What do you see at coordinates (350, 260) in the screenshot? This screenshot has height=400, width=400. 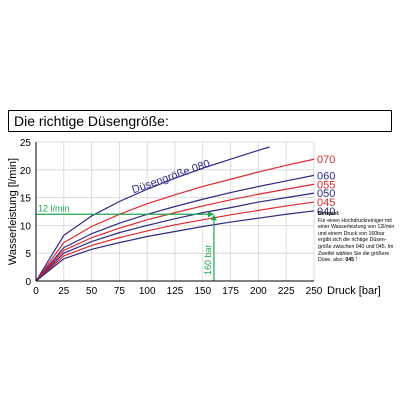 I see `example-answer: 045` at bounding box center [350, 260].